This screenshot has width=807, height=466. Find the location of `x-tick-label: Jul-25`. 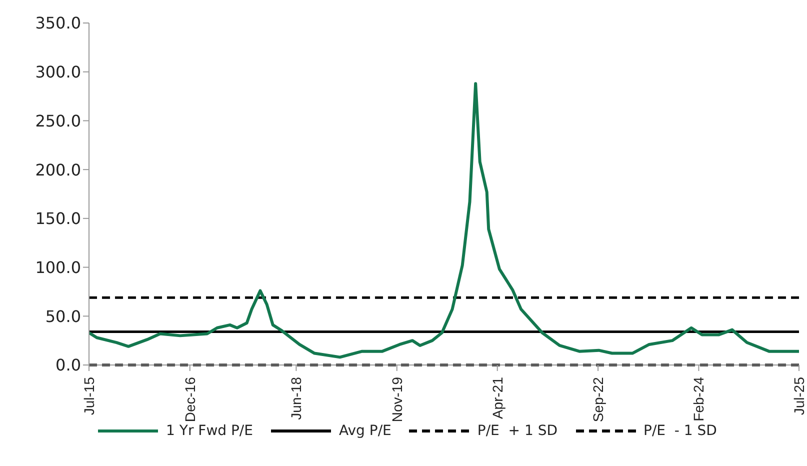

x-tick-label: Jul-25 is located at coordinates (799, 396).